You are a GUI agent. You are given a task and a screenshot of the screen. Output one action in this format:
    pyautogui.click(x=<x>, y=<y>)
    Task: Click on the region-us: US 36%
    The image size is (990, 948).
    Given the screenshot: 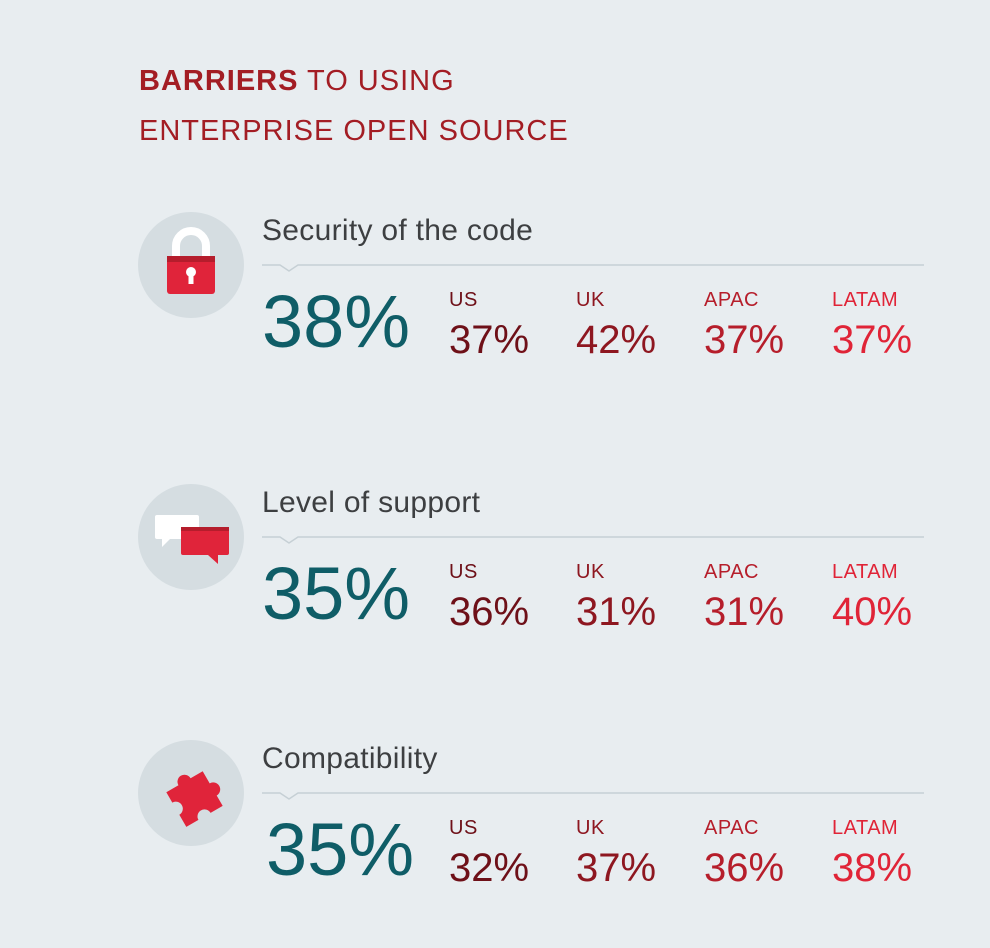 What is the action you would take?
    pyautogui.click(x=489, y=598)
    